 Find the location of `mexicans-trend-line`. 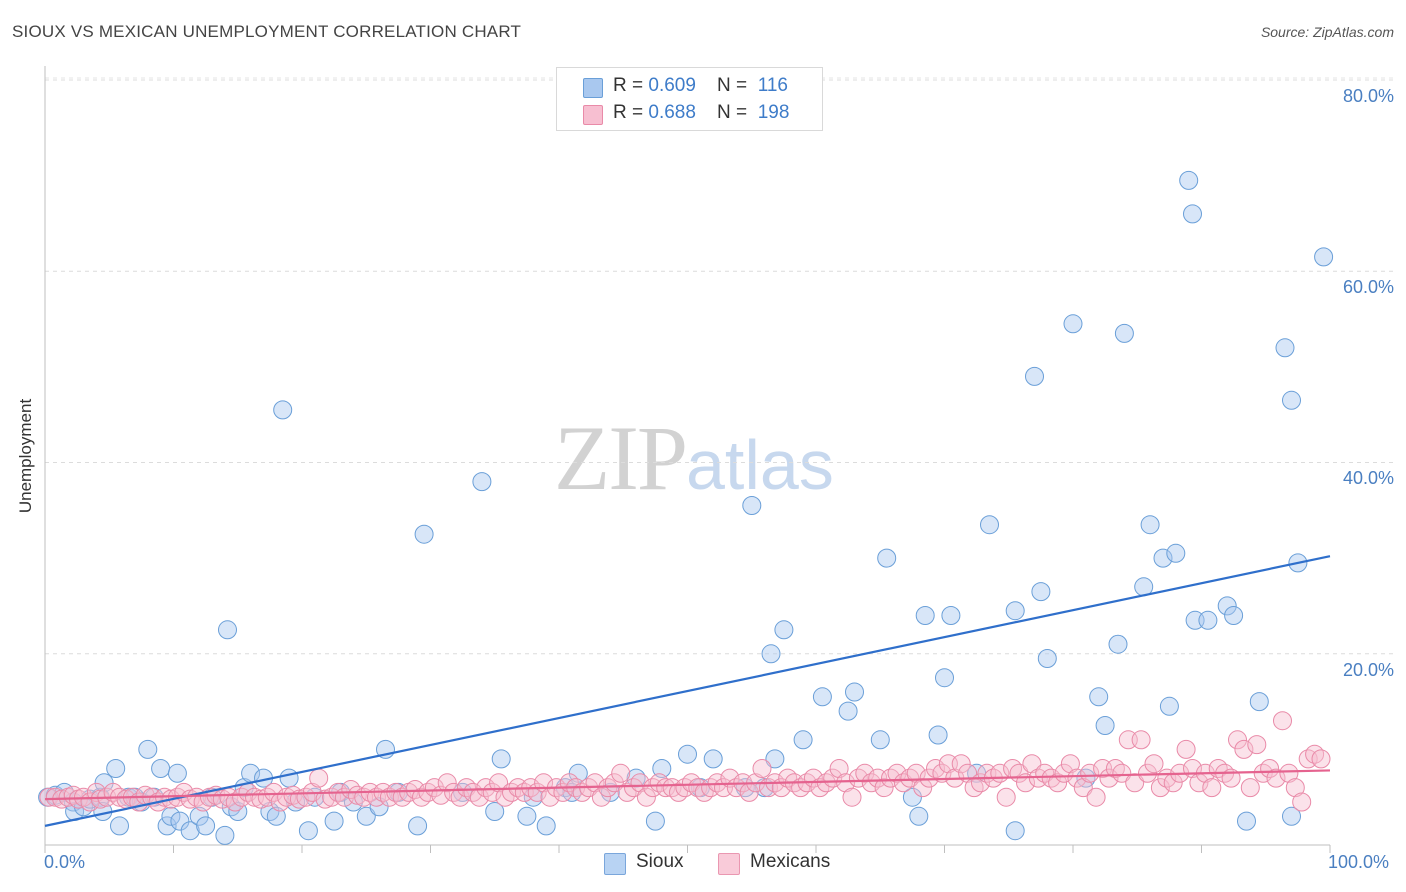

mexicans-trend-line is located at coordinates (687, 785).